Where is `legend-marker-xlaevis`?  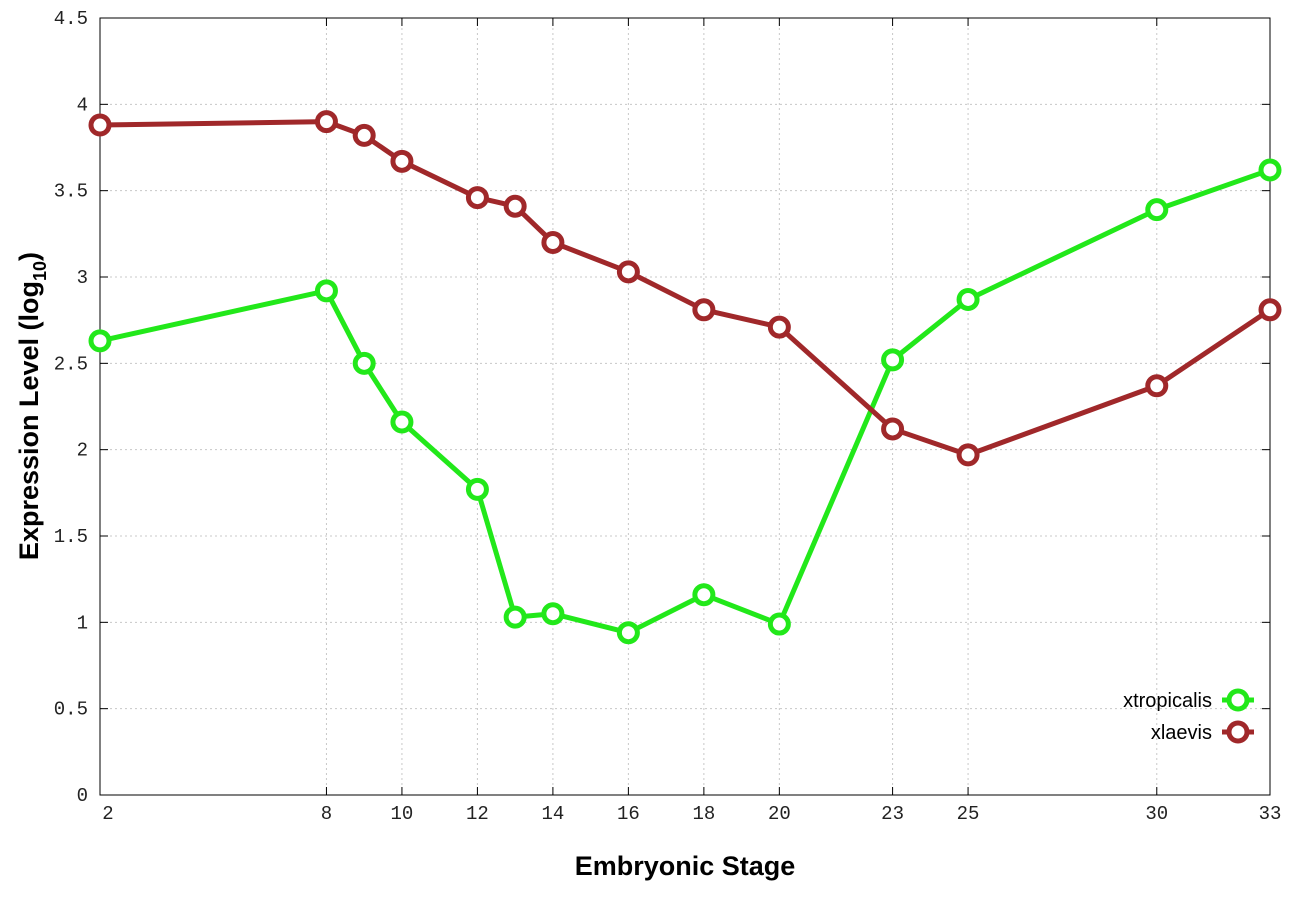
legend-marker-xlaevis is located at coordinates (1238, 732).